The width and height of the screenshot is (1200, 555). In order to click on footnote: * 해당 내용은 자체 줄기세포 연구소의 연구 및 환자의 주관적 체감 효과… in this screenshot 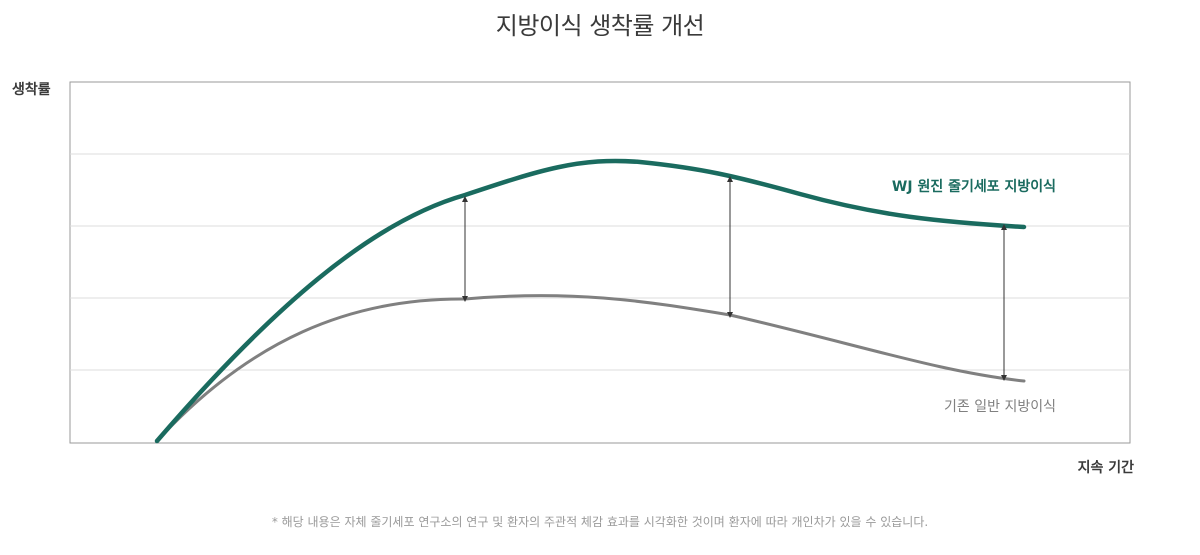, I will do `click(600, 522)`.